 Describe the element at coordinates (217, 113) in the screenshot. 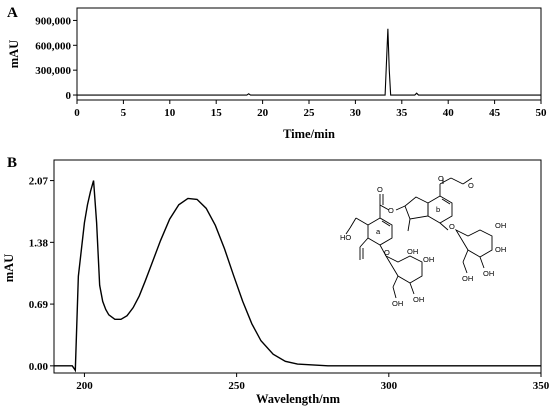

I see `x-tick-label: 15` at that location.